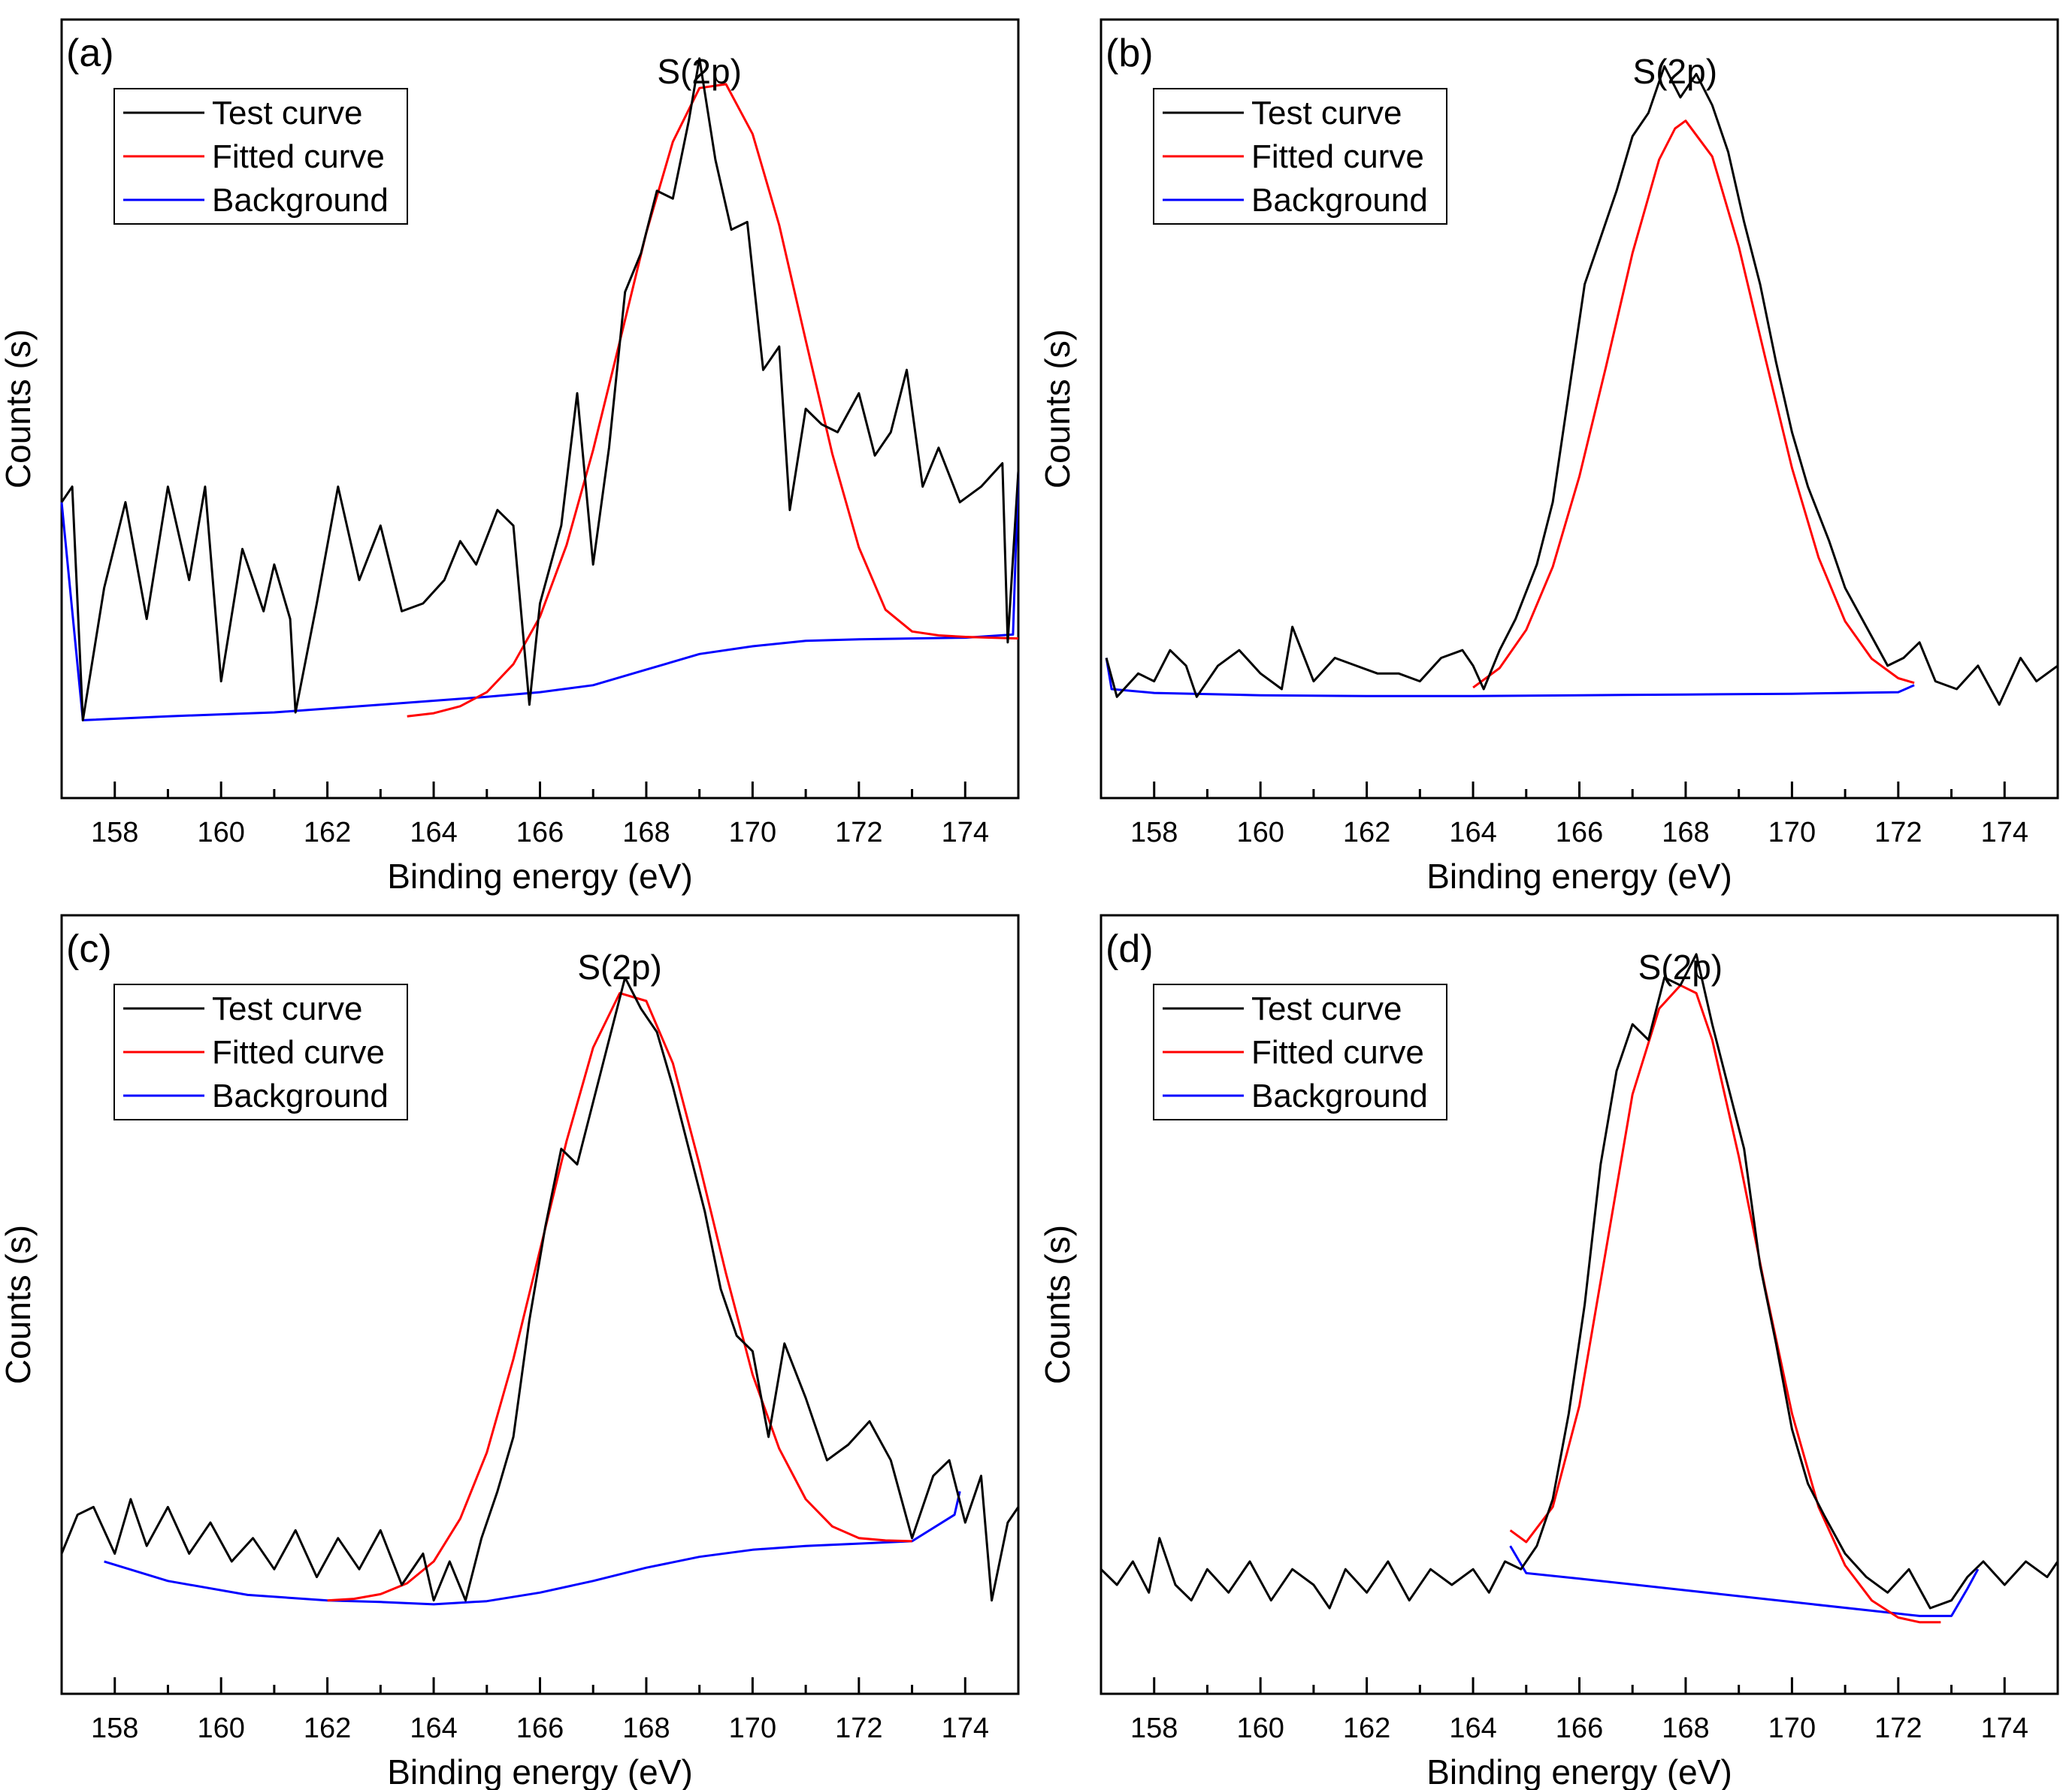 This screenshot has width=2072, height=1790. Describe the element at coordinates (89, 949) in the screenshot. I see `panel-label: (c)` at that location.